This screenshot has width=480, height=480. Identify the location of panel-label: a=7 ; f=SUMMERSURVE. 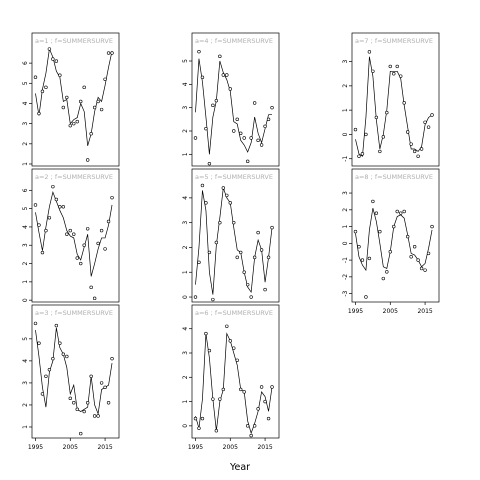
(394, 41).